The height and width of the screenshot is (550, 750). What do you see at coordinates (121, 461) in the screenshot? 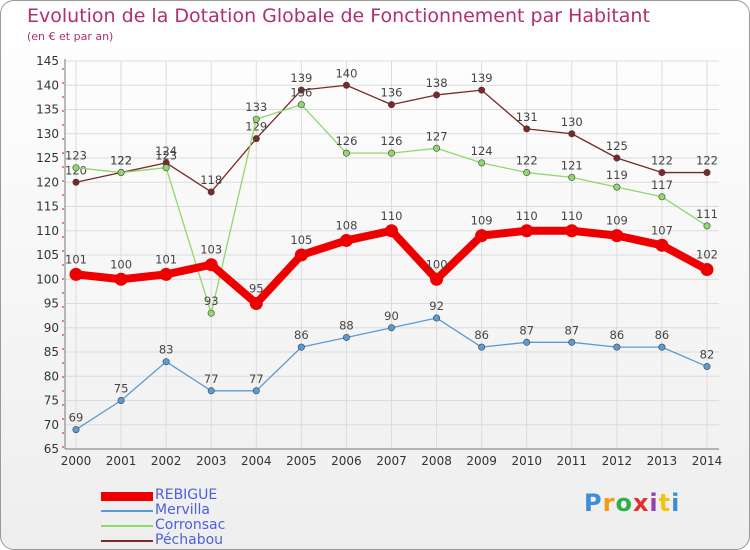
I see `x-tick-label: 2001` at bounding box center [121, 461].